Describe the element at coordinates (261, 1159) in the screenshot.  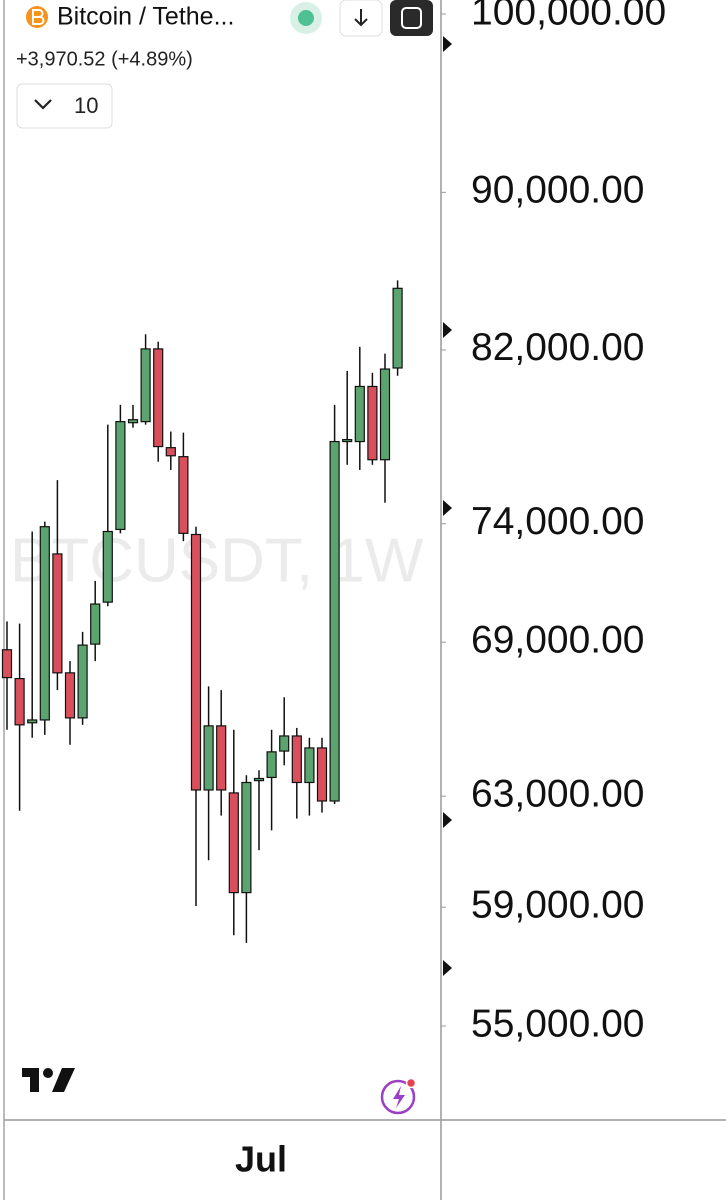
I see `x-tick-label: Jul` at that location.